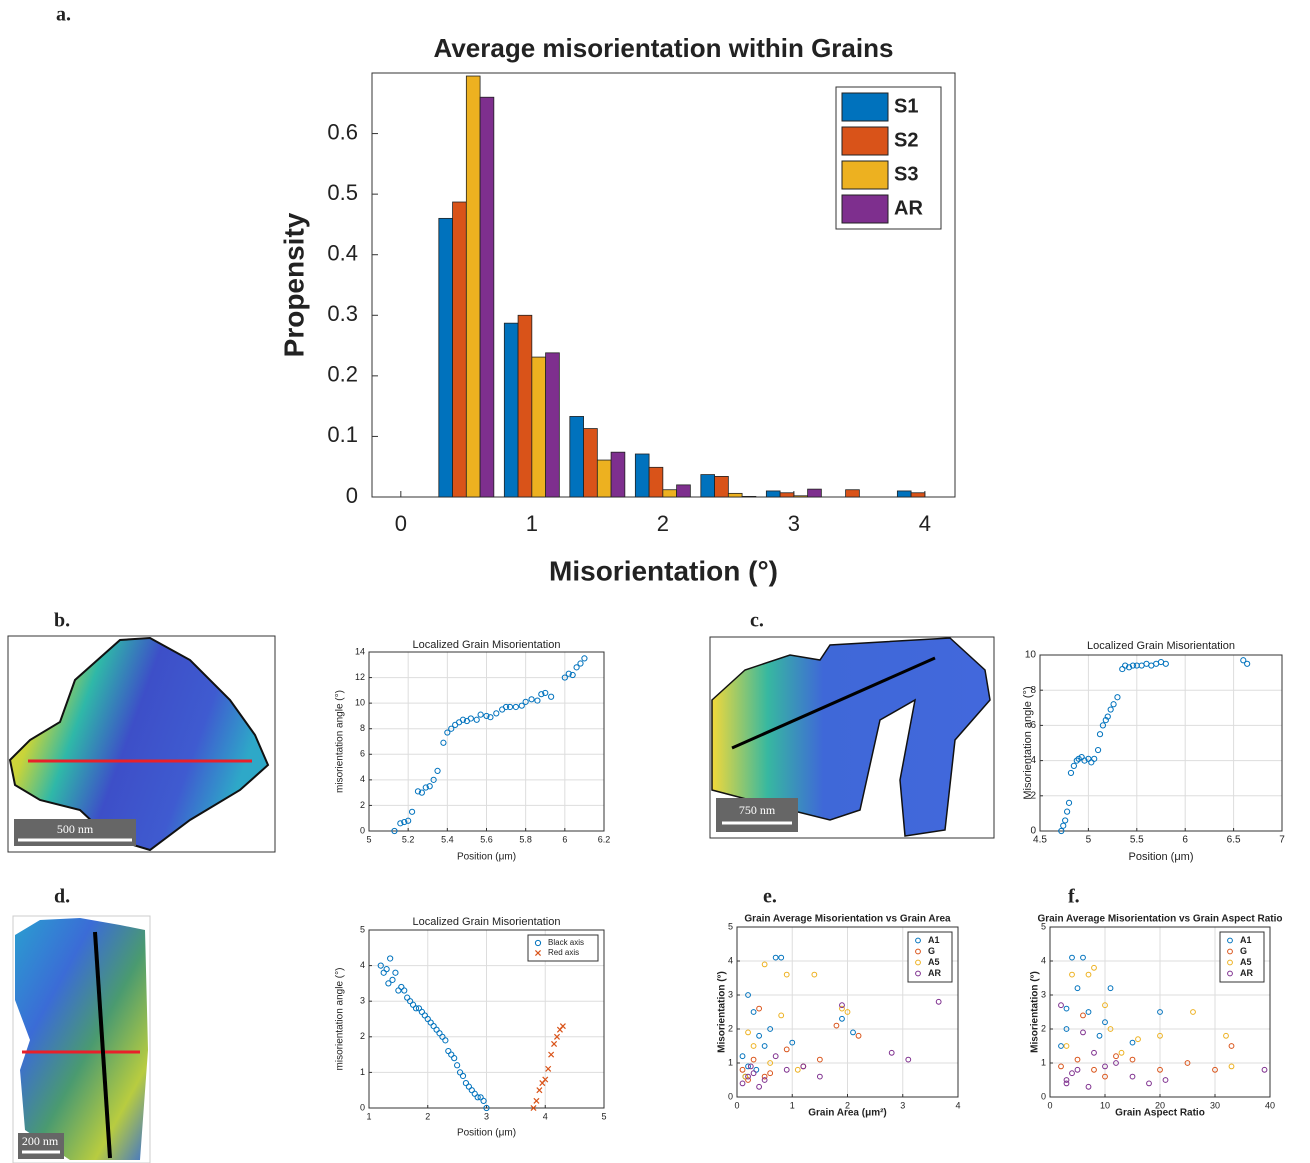 This screenshot has height=1163, width=1310. Describe the element at coordinates (566, 942) in the screenshot. I see `legend-label: Black axis` at that location.